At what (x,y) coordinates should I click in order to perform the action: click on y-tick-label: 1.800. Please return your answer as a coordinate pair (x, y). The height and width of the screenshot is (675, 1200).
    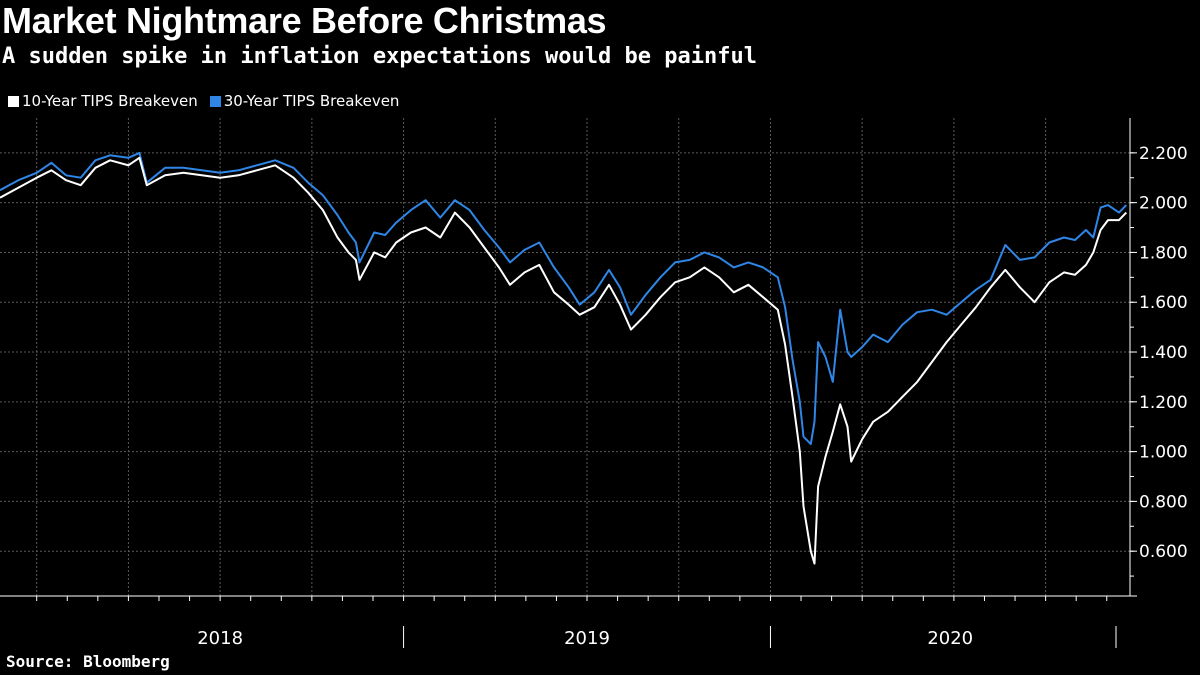
    Looking at the image, I should click on (1163, 253).